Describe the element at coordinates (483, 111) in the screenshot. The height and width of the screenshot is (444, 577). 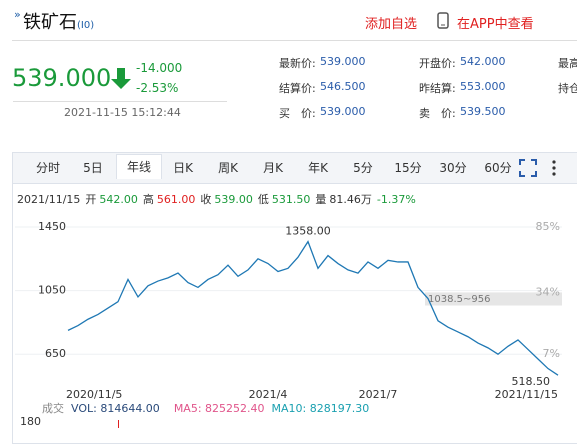
I see `stat-value: 539.500` at that location.